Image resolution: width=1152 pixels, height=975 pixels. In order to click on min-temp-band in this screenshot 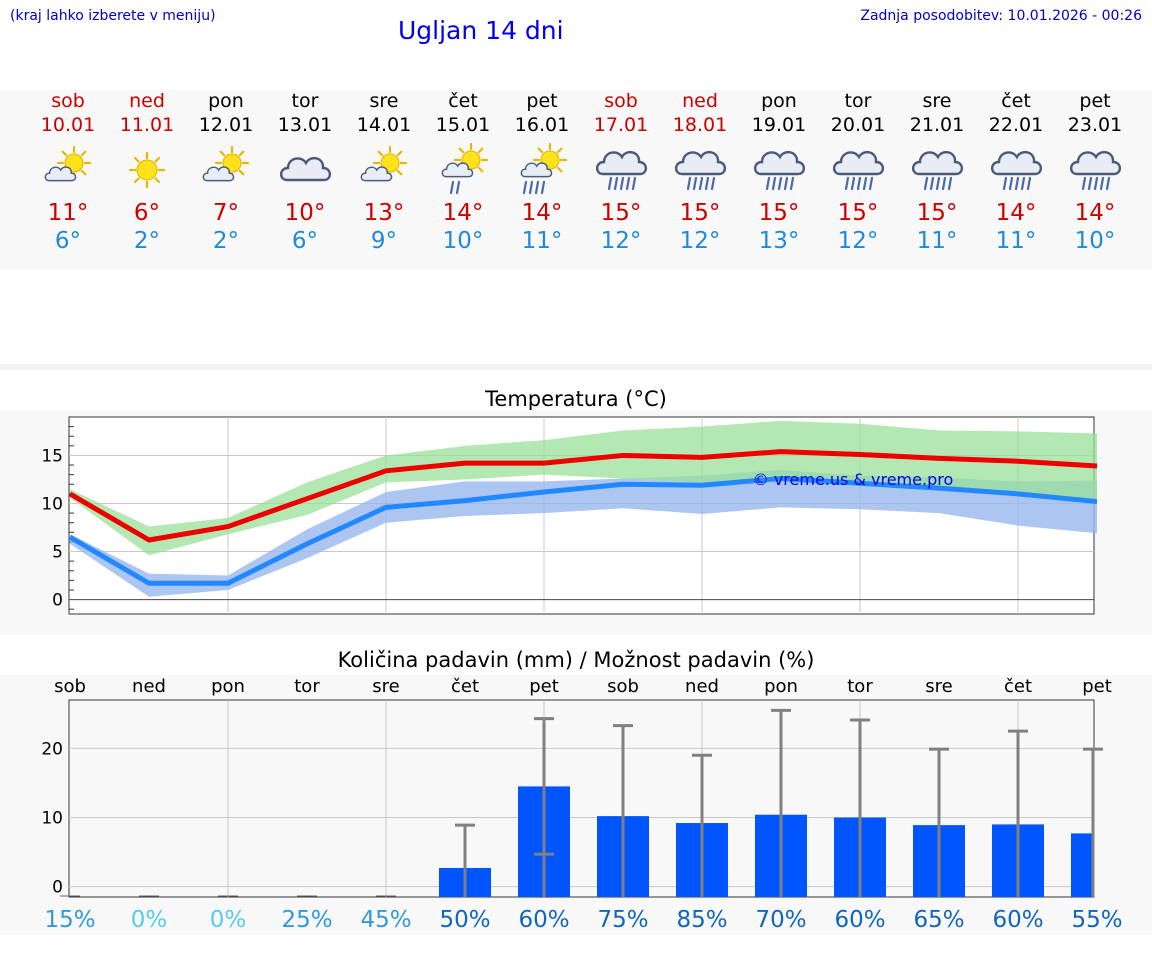, I will do `click(583, 533)`.